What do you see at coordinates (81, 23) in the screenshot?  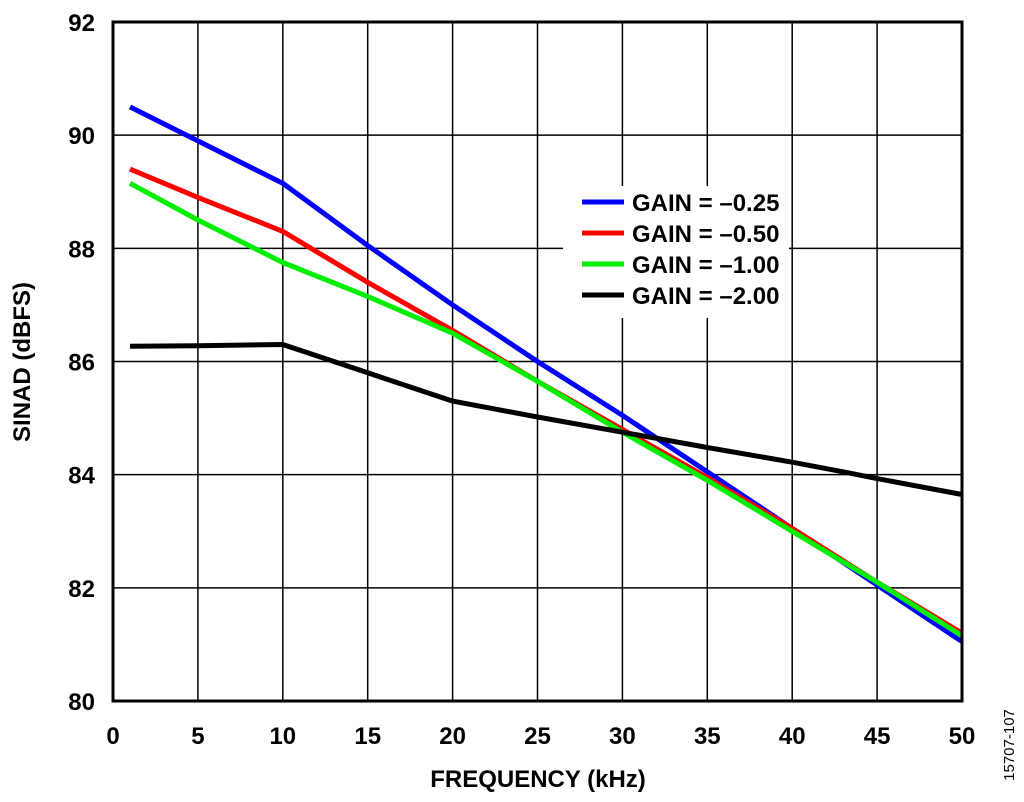 I see `y-tick-label: 92` at bounding box center [81, 23].